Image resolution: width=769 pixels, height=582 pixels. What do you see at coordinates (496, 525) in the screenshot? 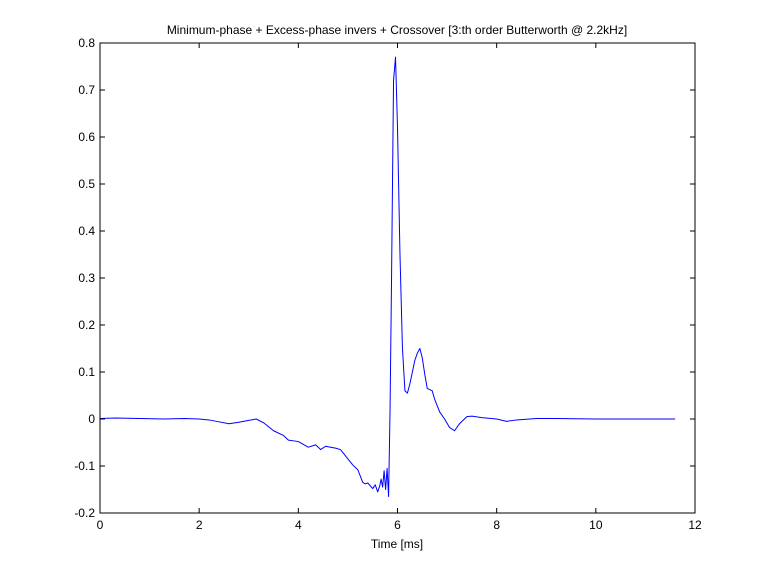
I see `x-tick-label: 8` at bounding box center [496, 525].